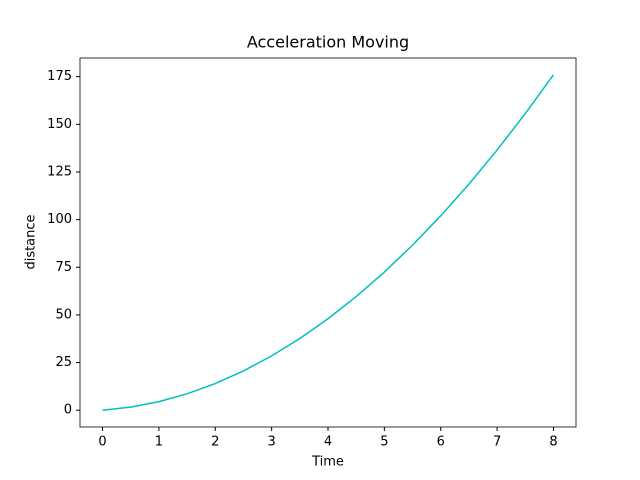 The width and height of the screenshot is (640, 480). I want to click on x-tick-label: 5, so click(384, 442).